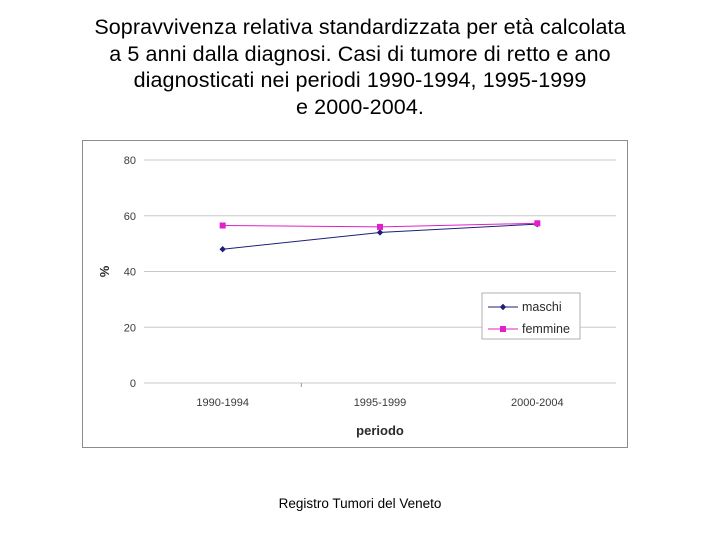 This screenshot has width=720, height=540. I want to click on point-femmine-1990-1994, so click(222, 225).